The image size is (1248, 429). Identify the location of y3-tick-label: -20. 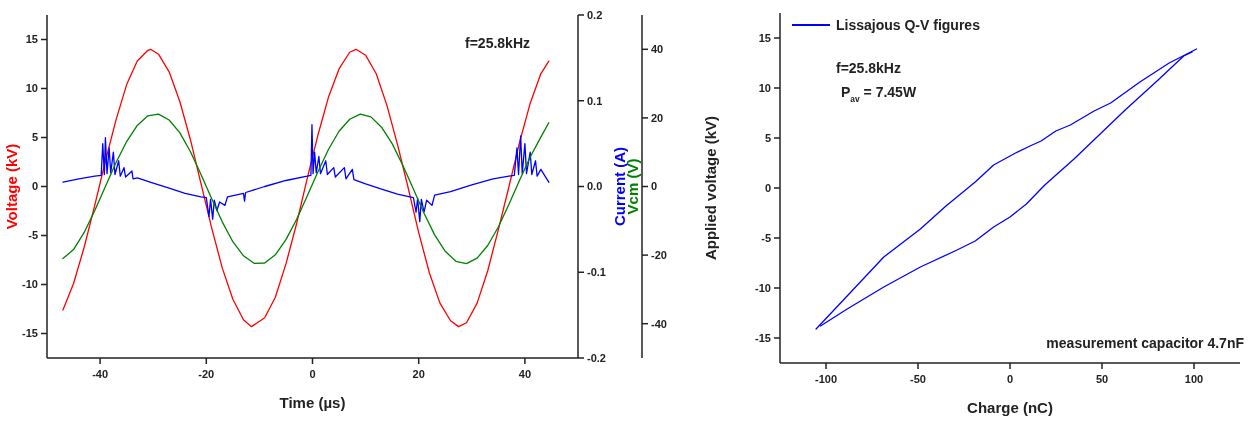
(659, 254).